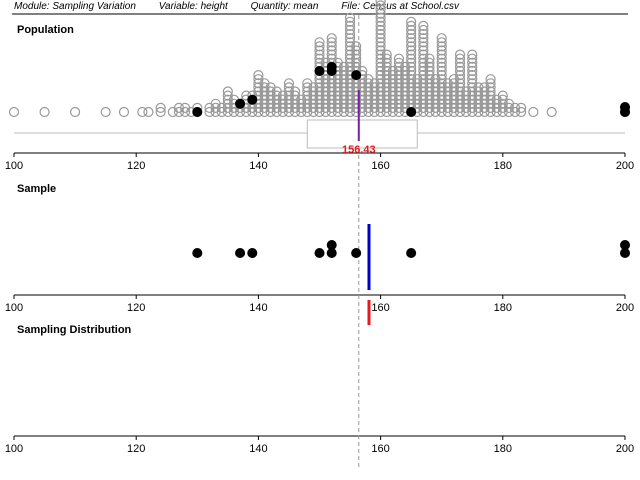  What do you see at coordinates (36, 189) in the screenshot?
I see `sample-title: Sample` at bounding box center [36, 189].